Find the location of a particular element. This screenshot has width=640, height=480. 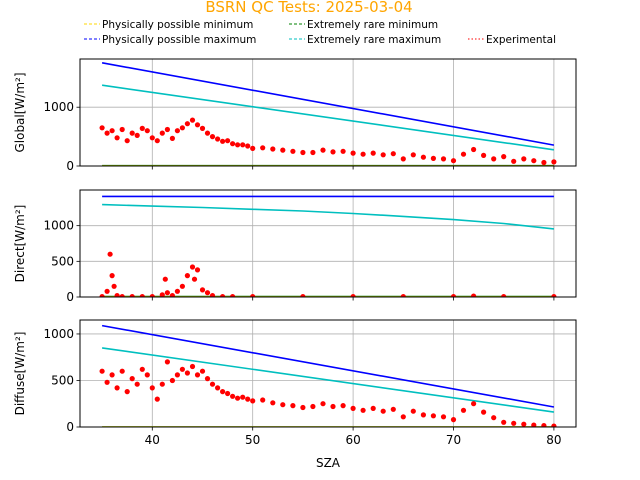

y-axis-label: Global[W/m²] is located at coordinates (20, 112).